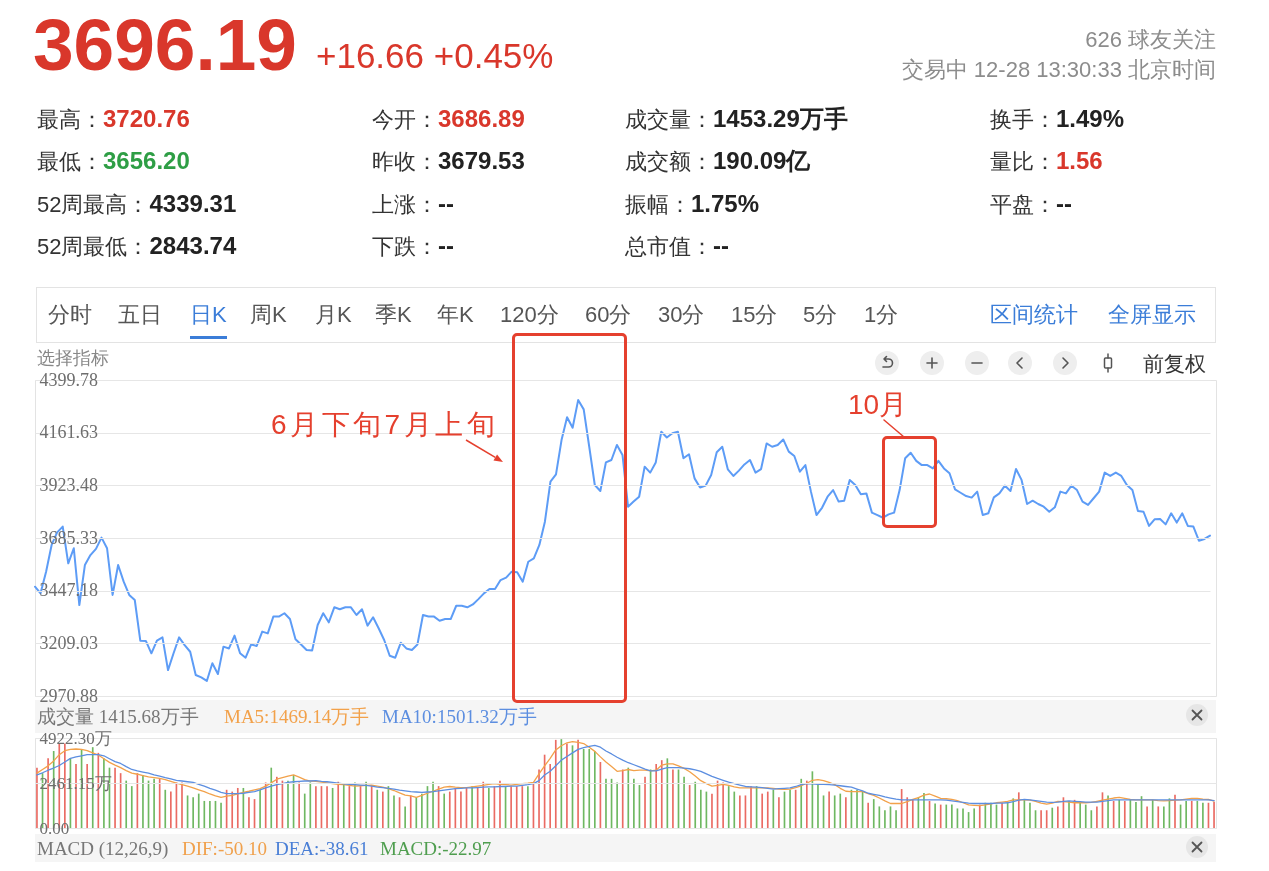  What do you see at coordinates (1150, 39) in the screenshot?
I see `text: 626 球友关注` at bounding box center [1150, 39].